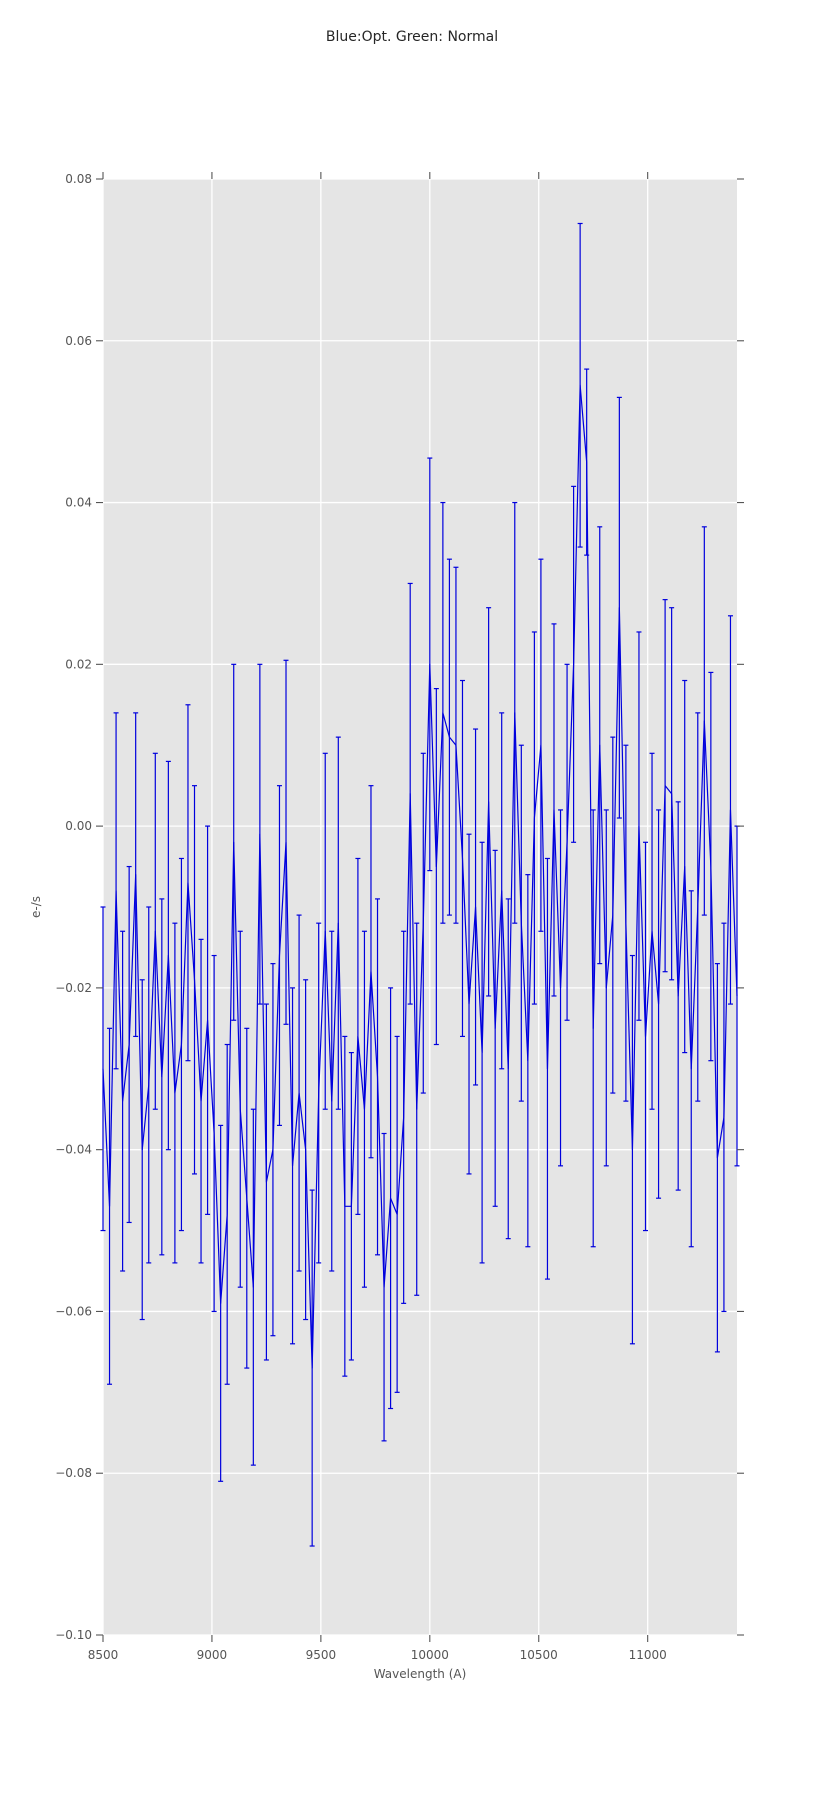 The width and height of the screenshot is (817, 1817). I want to click on y-tick-label: 0.04, so click(78, 503).